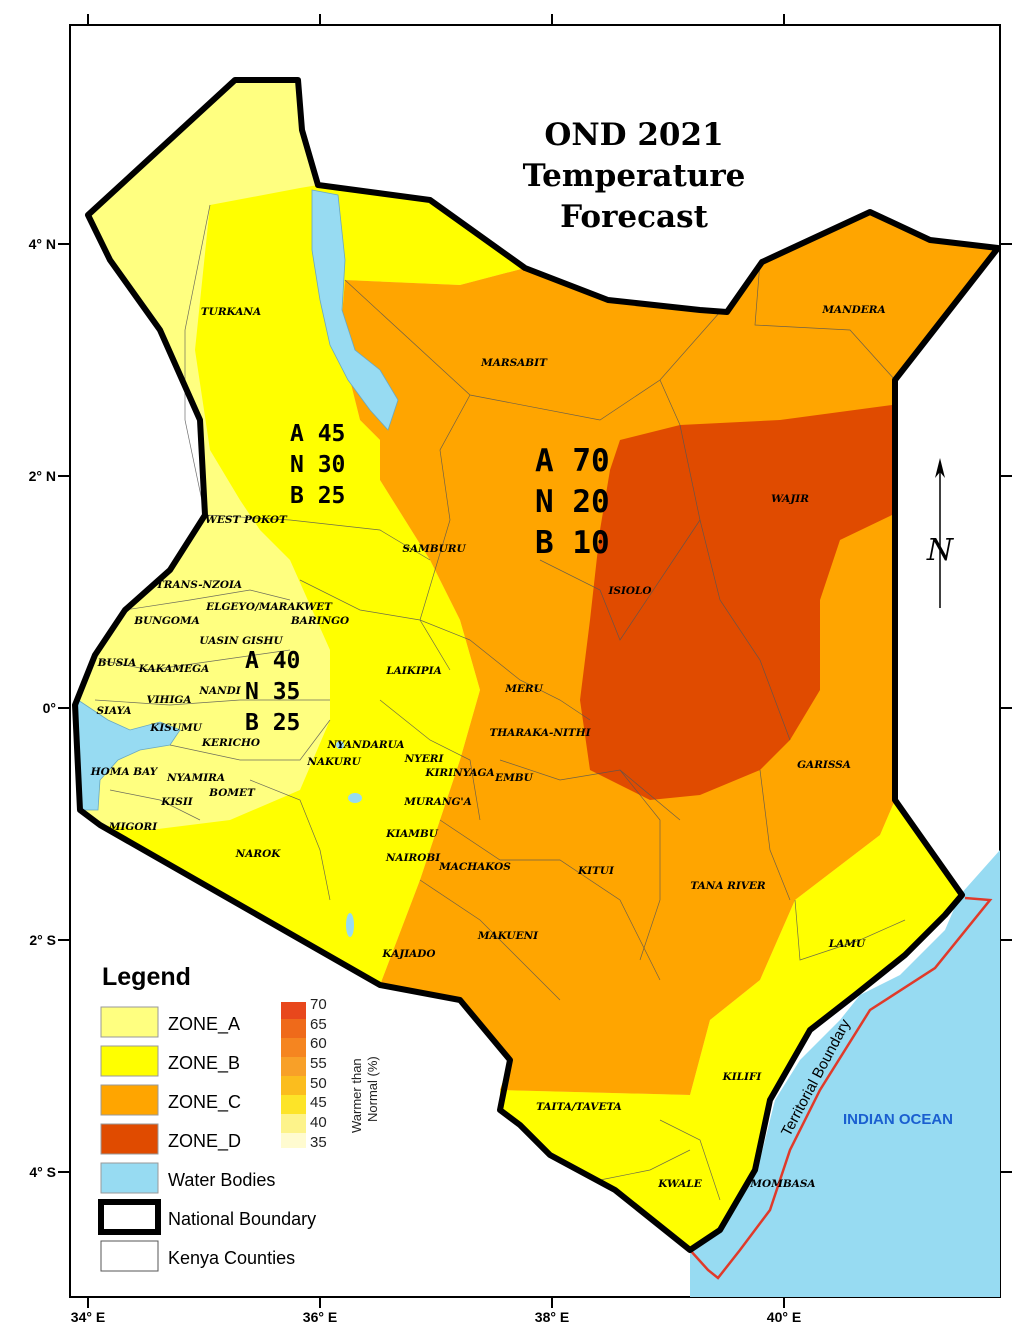 The height and width of the screenshot is (1344, 1034). I want to click on y-tick-4s: 4° S, so click(42, 1172).